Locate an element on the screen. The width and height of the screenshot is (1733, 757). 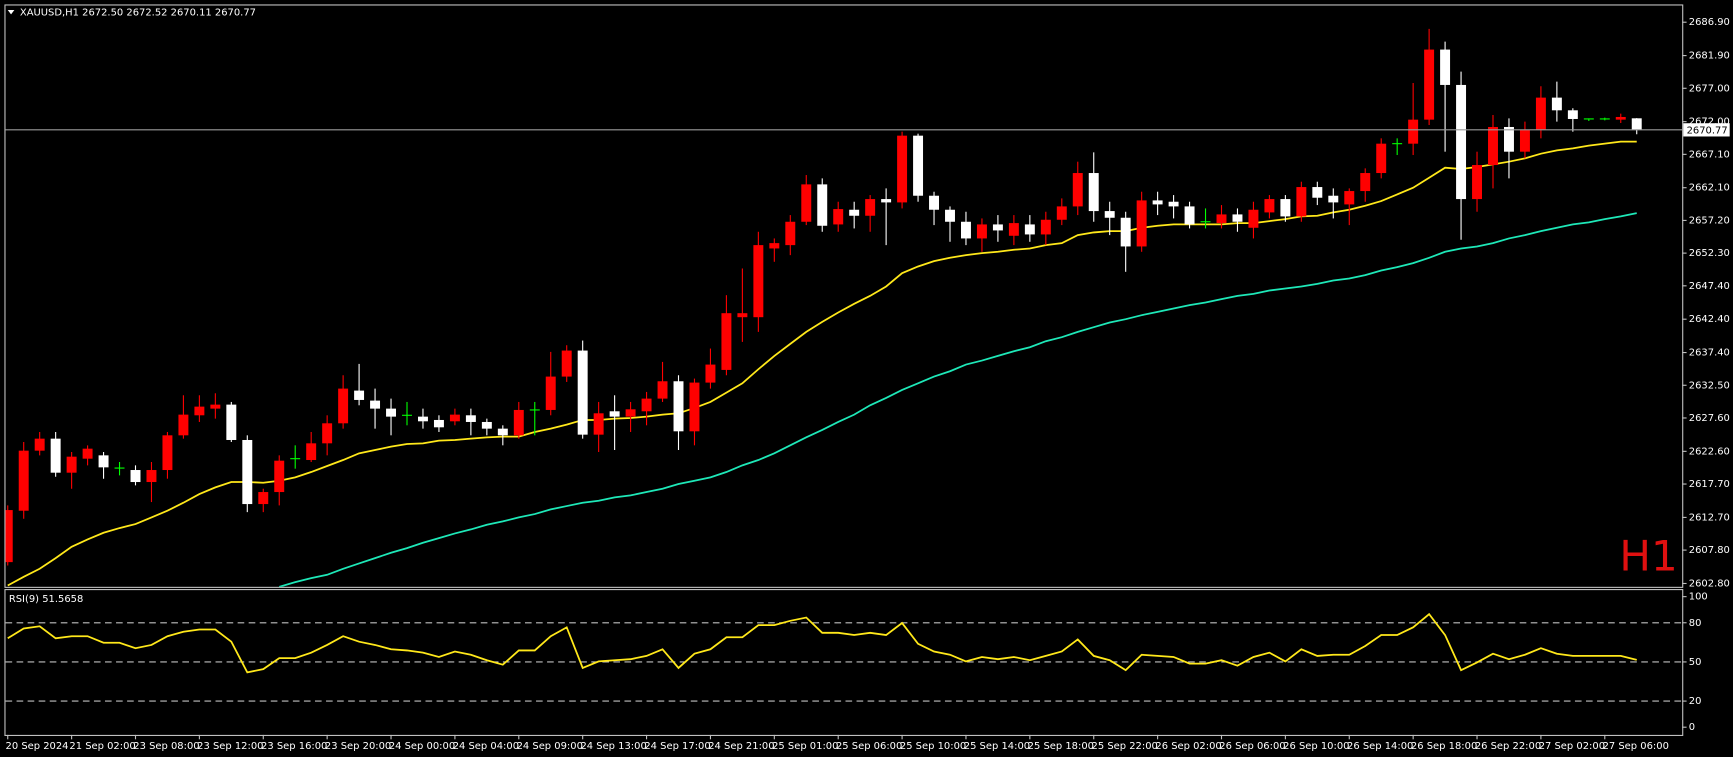
y-tick-label: 0 is located at coordinates (1692, 727).